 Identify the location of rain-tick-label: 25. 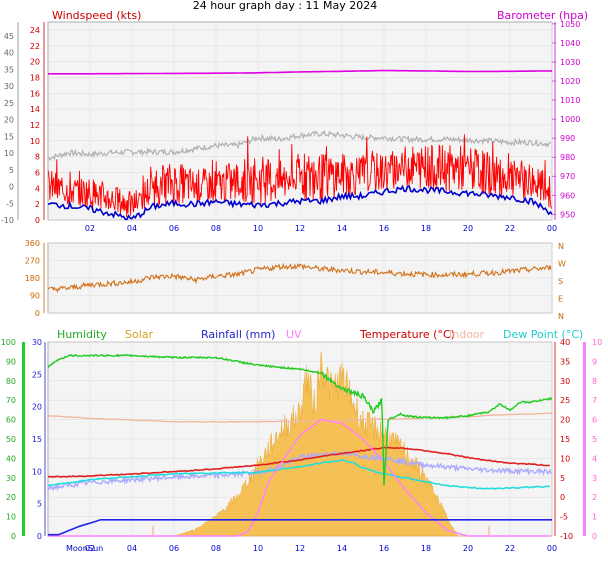
(37, 374).